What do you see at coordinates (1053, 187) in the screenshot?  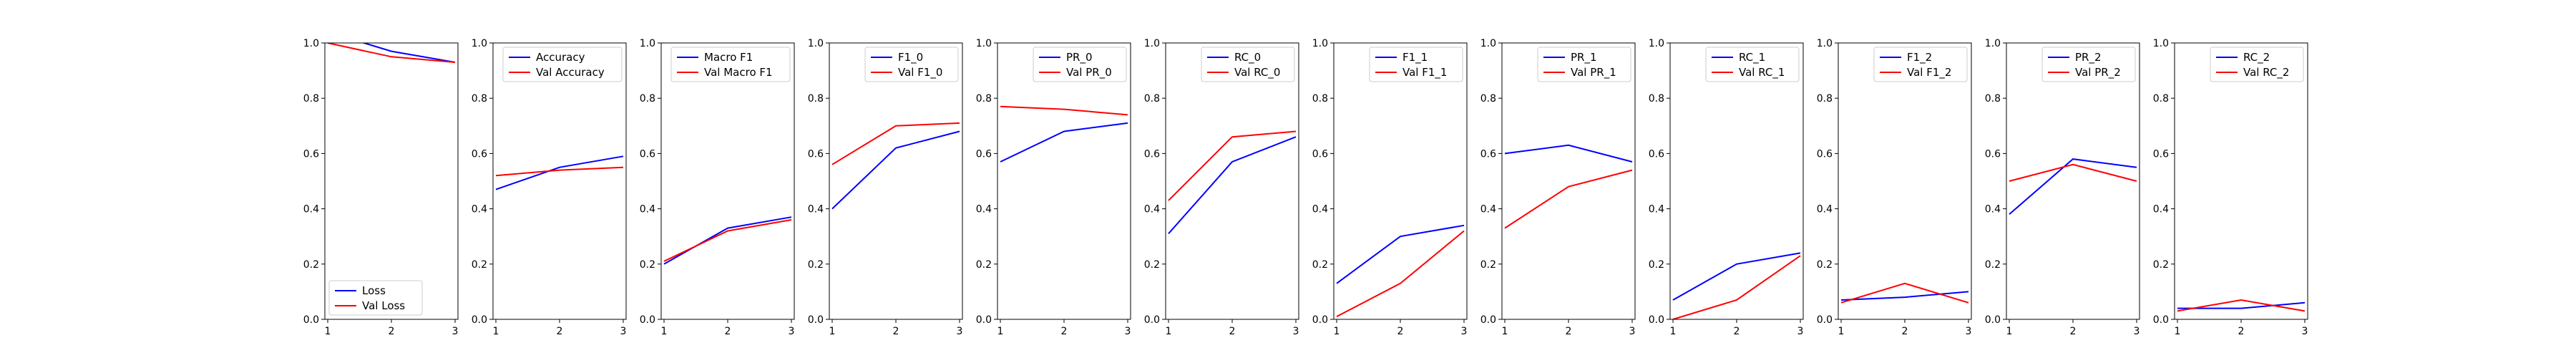 I see `subplot-5: 0.0 0.2 0.4 0.6 0.8 1.0 1 2 3 PR_0 Val PR_0` at bounding box center [1053, 187].